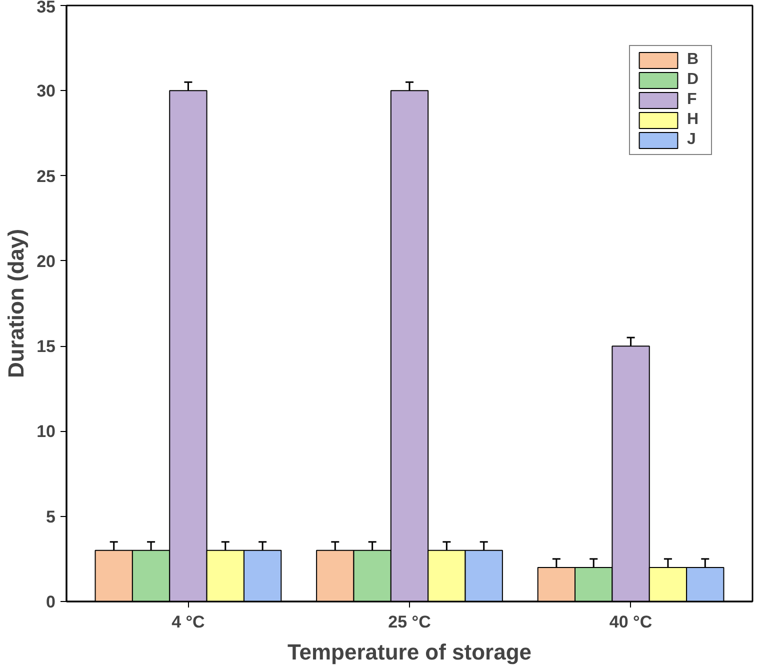  I want to click on y-tick-label: 35, so click(46, 8).